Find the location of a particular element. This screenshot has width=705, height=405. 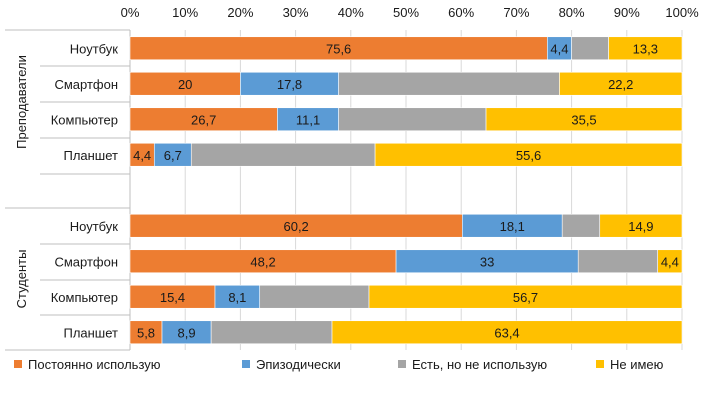

data-label: 14,9 is located at coordinates (640, 226).